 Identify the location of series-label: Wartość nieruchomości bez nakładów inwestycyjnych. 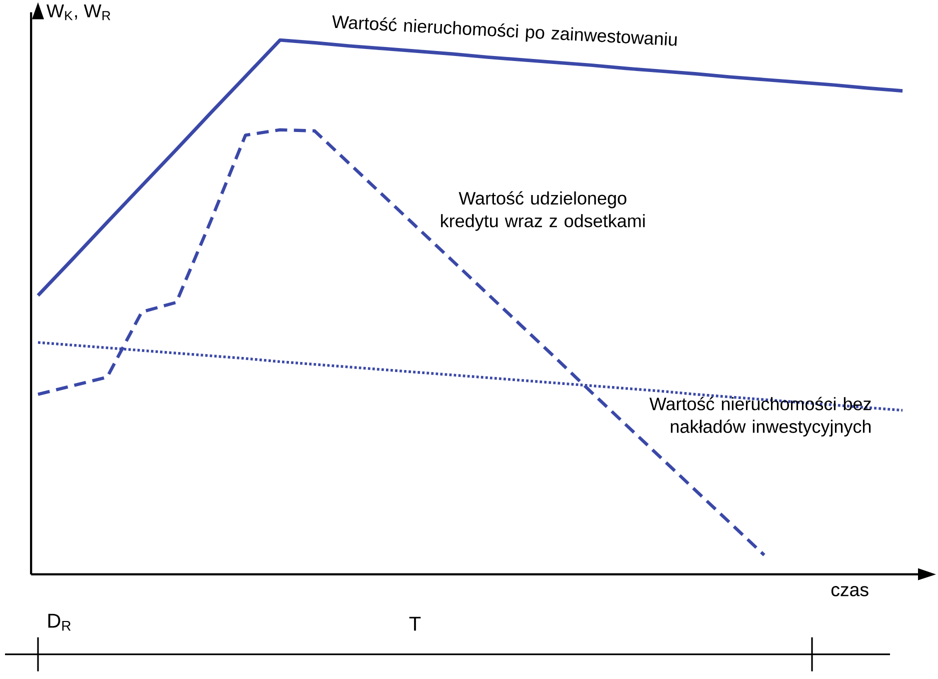
(760, 416).